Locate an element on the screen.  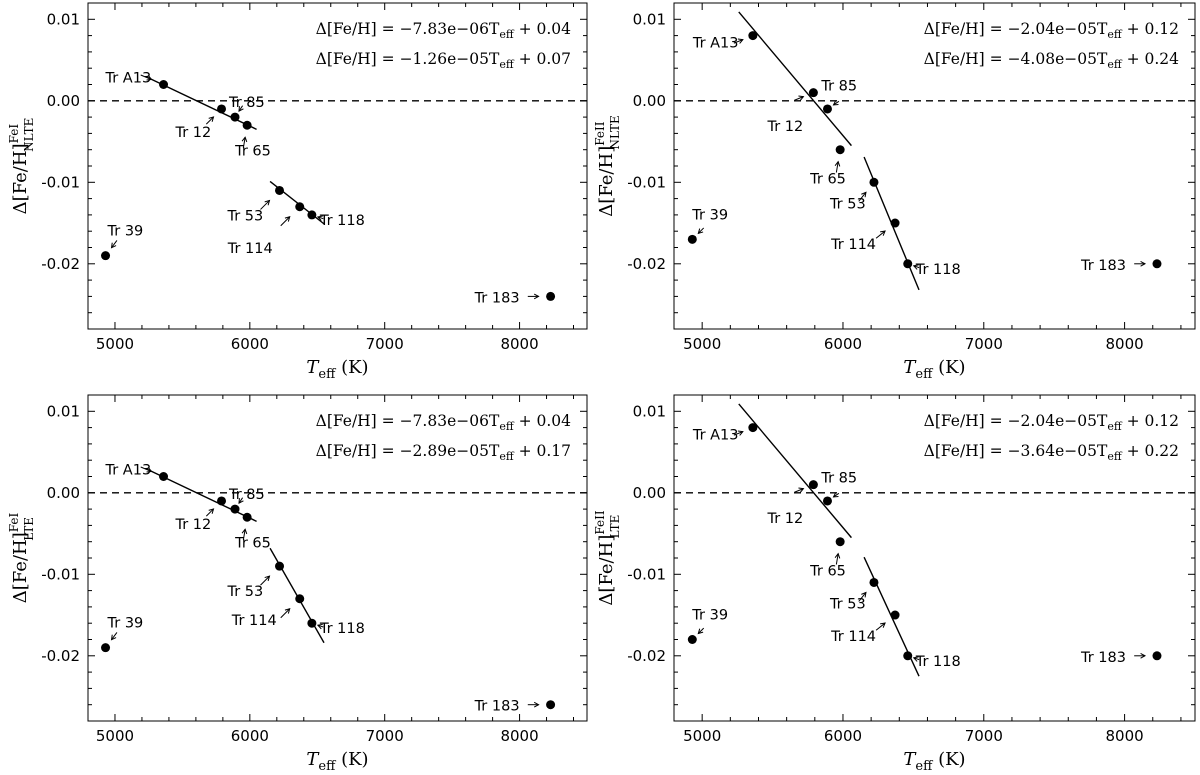
fit-equation: Δ[Fe/H] = −2.89e−05Teff + 0.17 is located at coordinates (443, 452).